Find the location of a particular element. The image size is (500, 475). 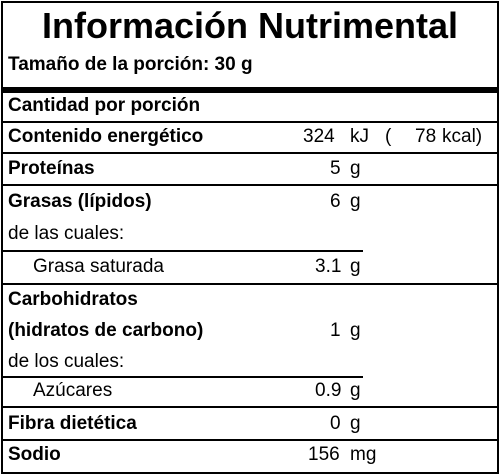

carbs-label-line1: Carbohidratos is located at coordinates (73, 299).